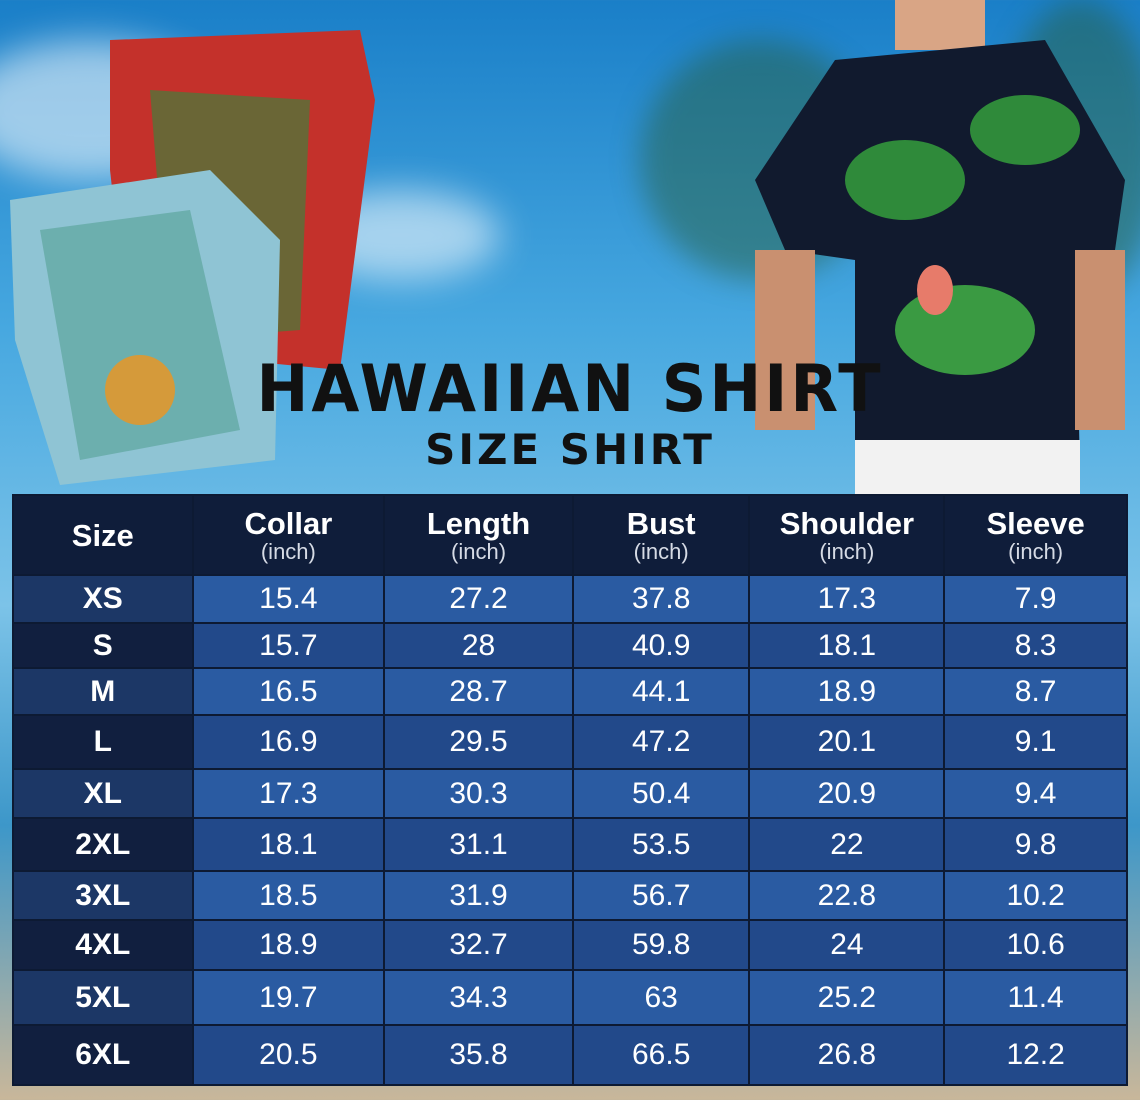 This screenshot has width=1140, height=1100. I want to click on table-row: 3XL 18.5 31.9 56.7 22.8 10.2, so click(570, 895).